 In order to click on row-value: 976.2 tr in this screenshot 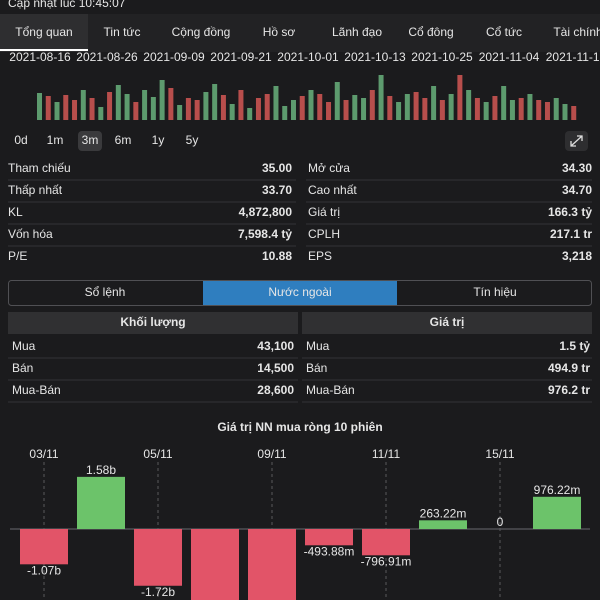, I will do `click(569, 390)`.